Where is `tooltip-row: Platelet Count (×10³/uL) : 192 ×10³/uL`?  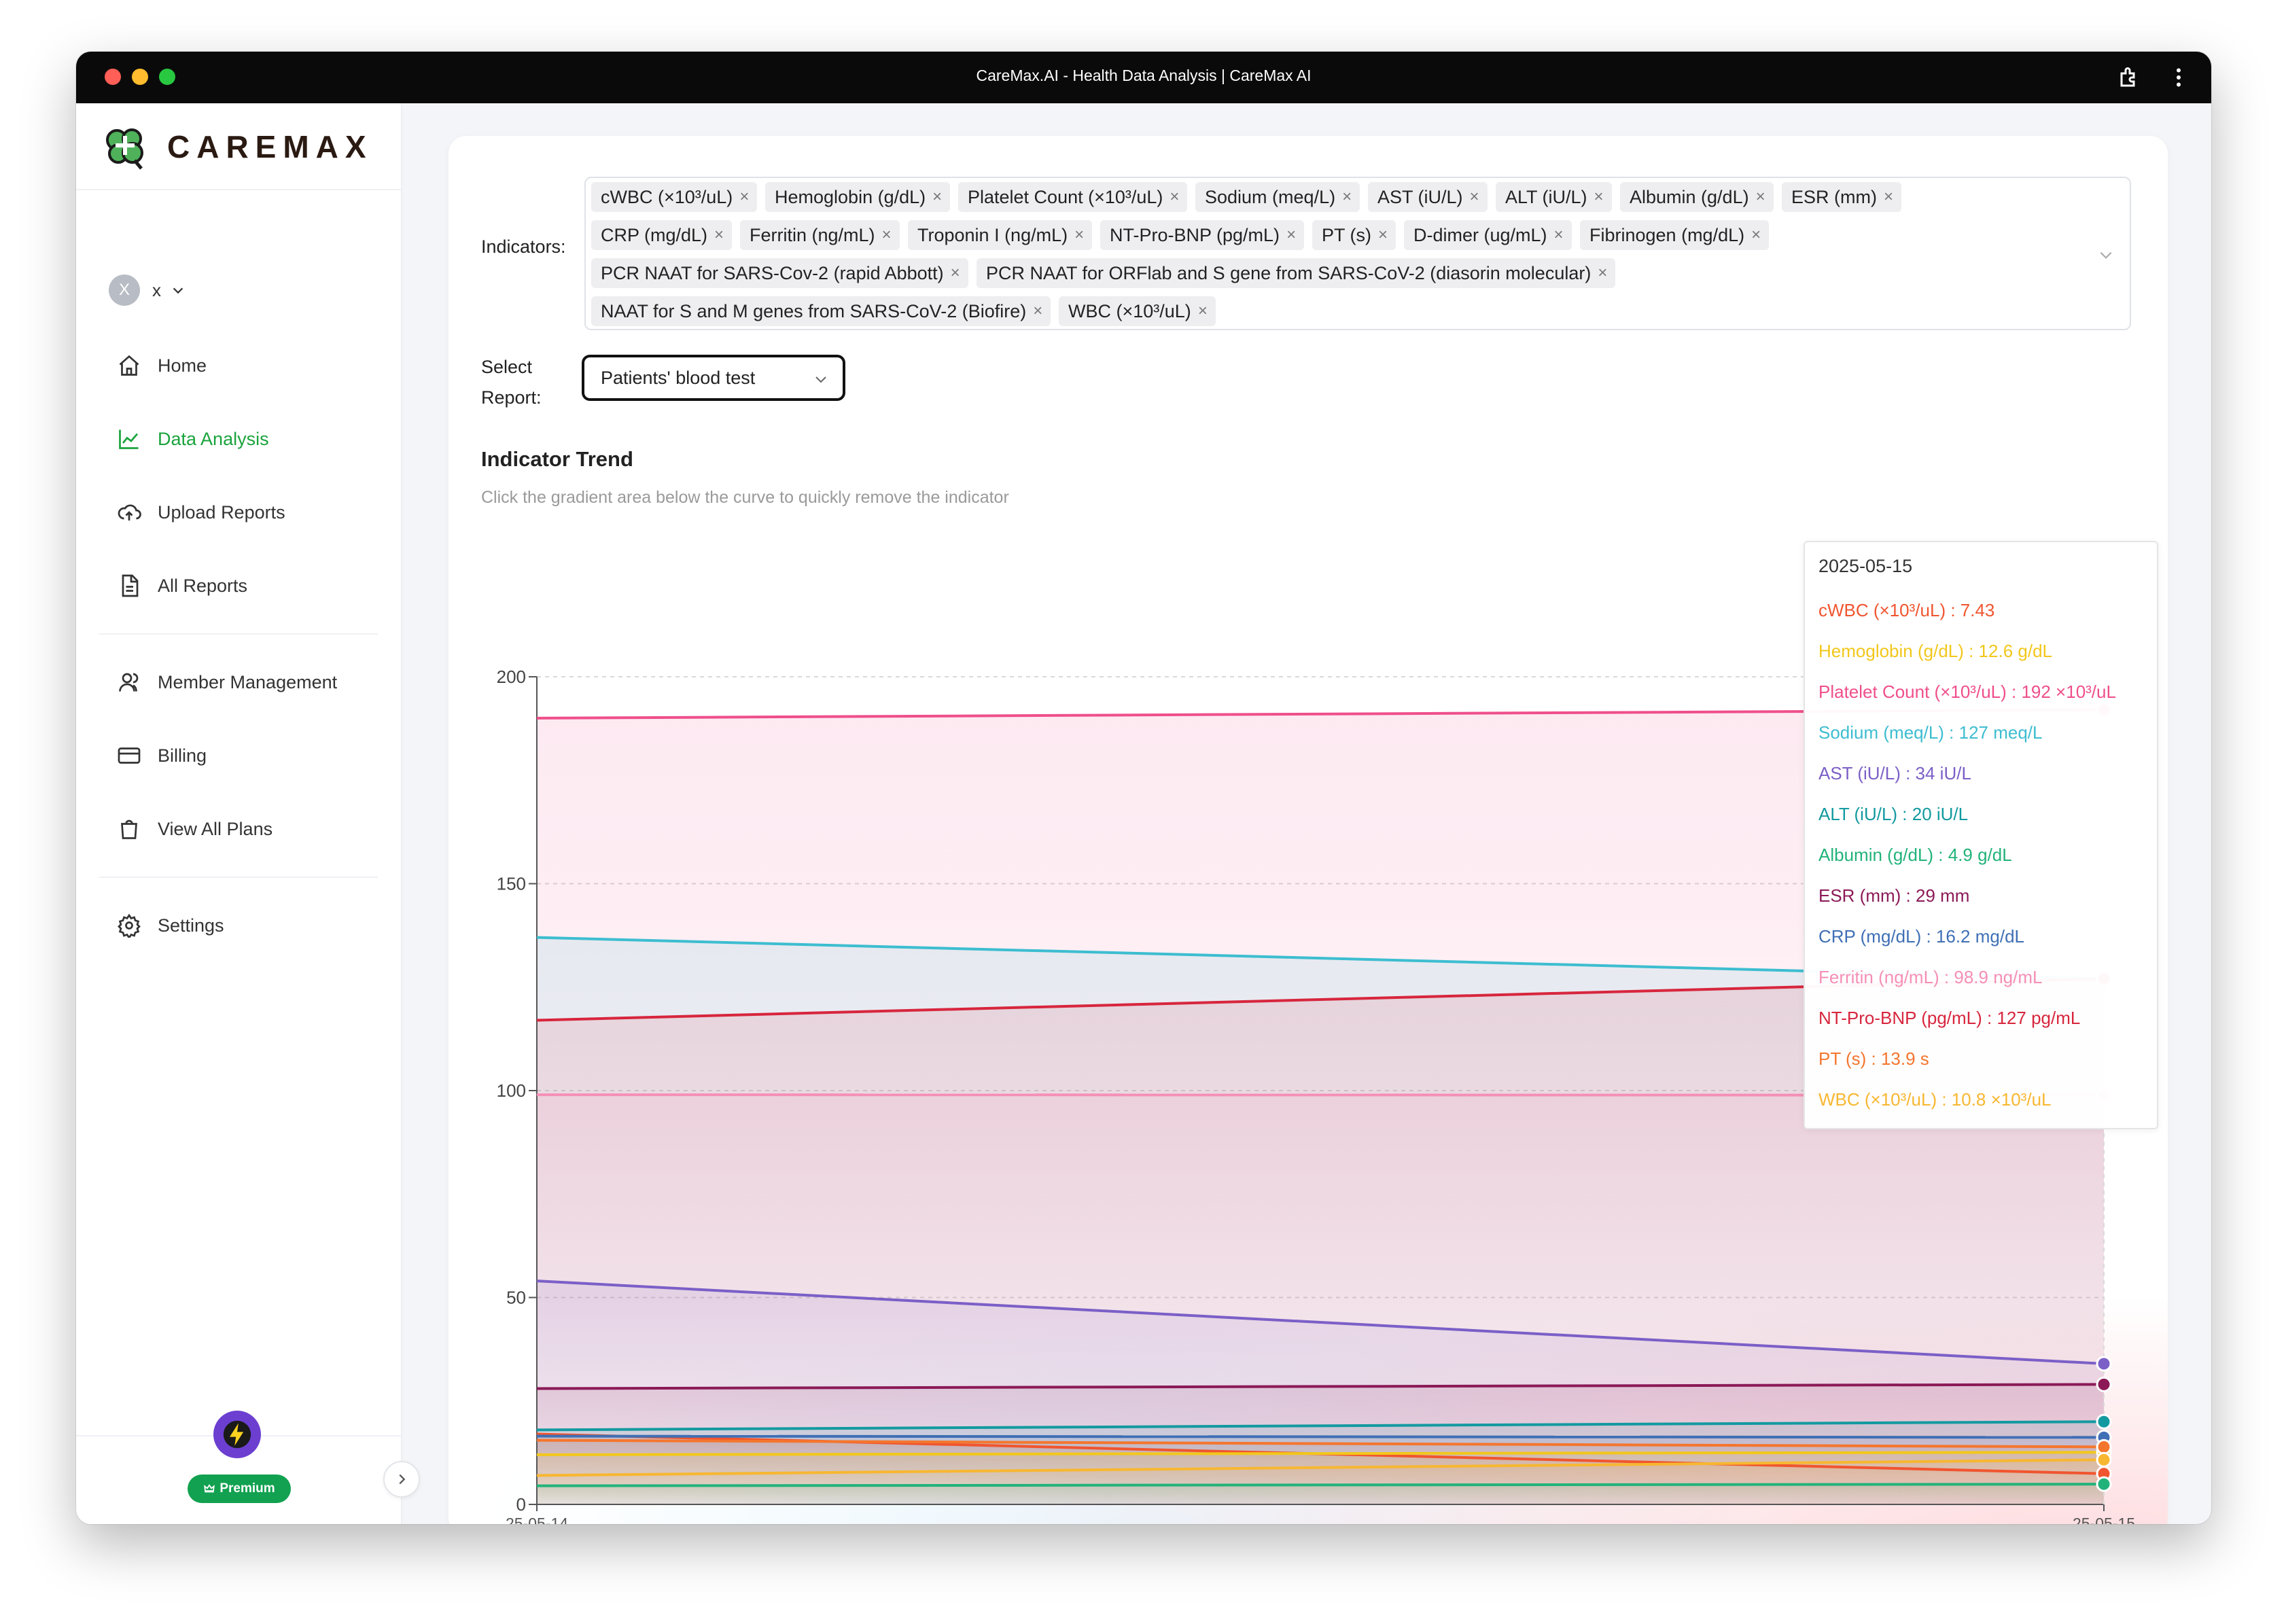
tooltip-row: Platelet Count (×10³/uL) : 192 ×10³/uL is located at coordinates (1967, 692).